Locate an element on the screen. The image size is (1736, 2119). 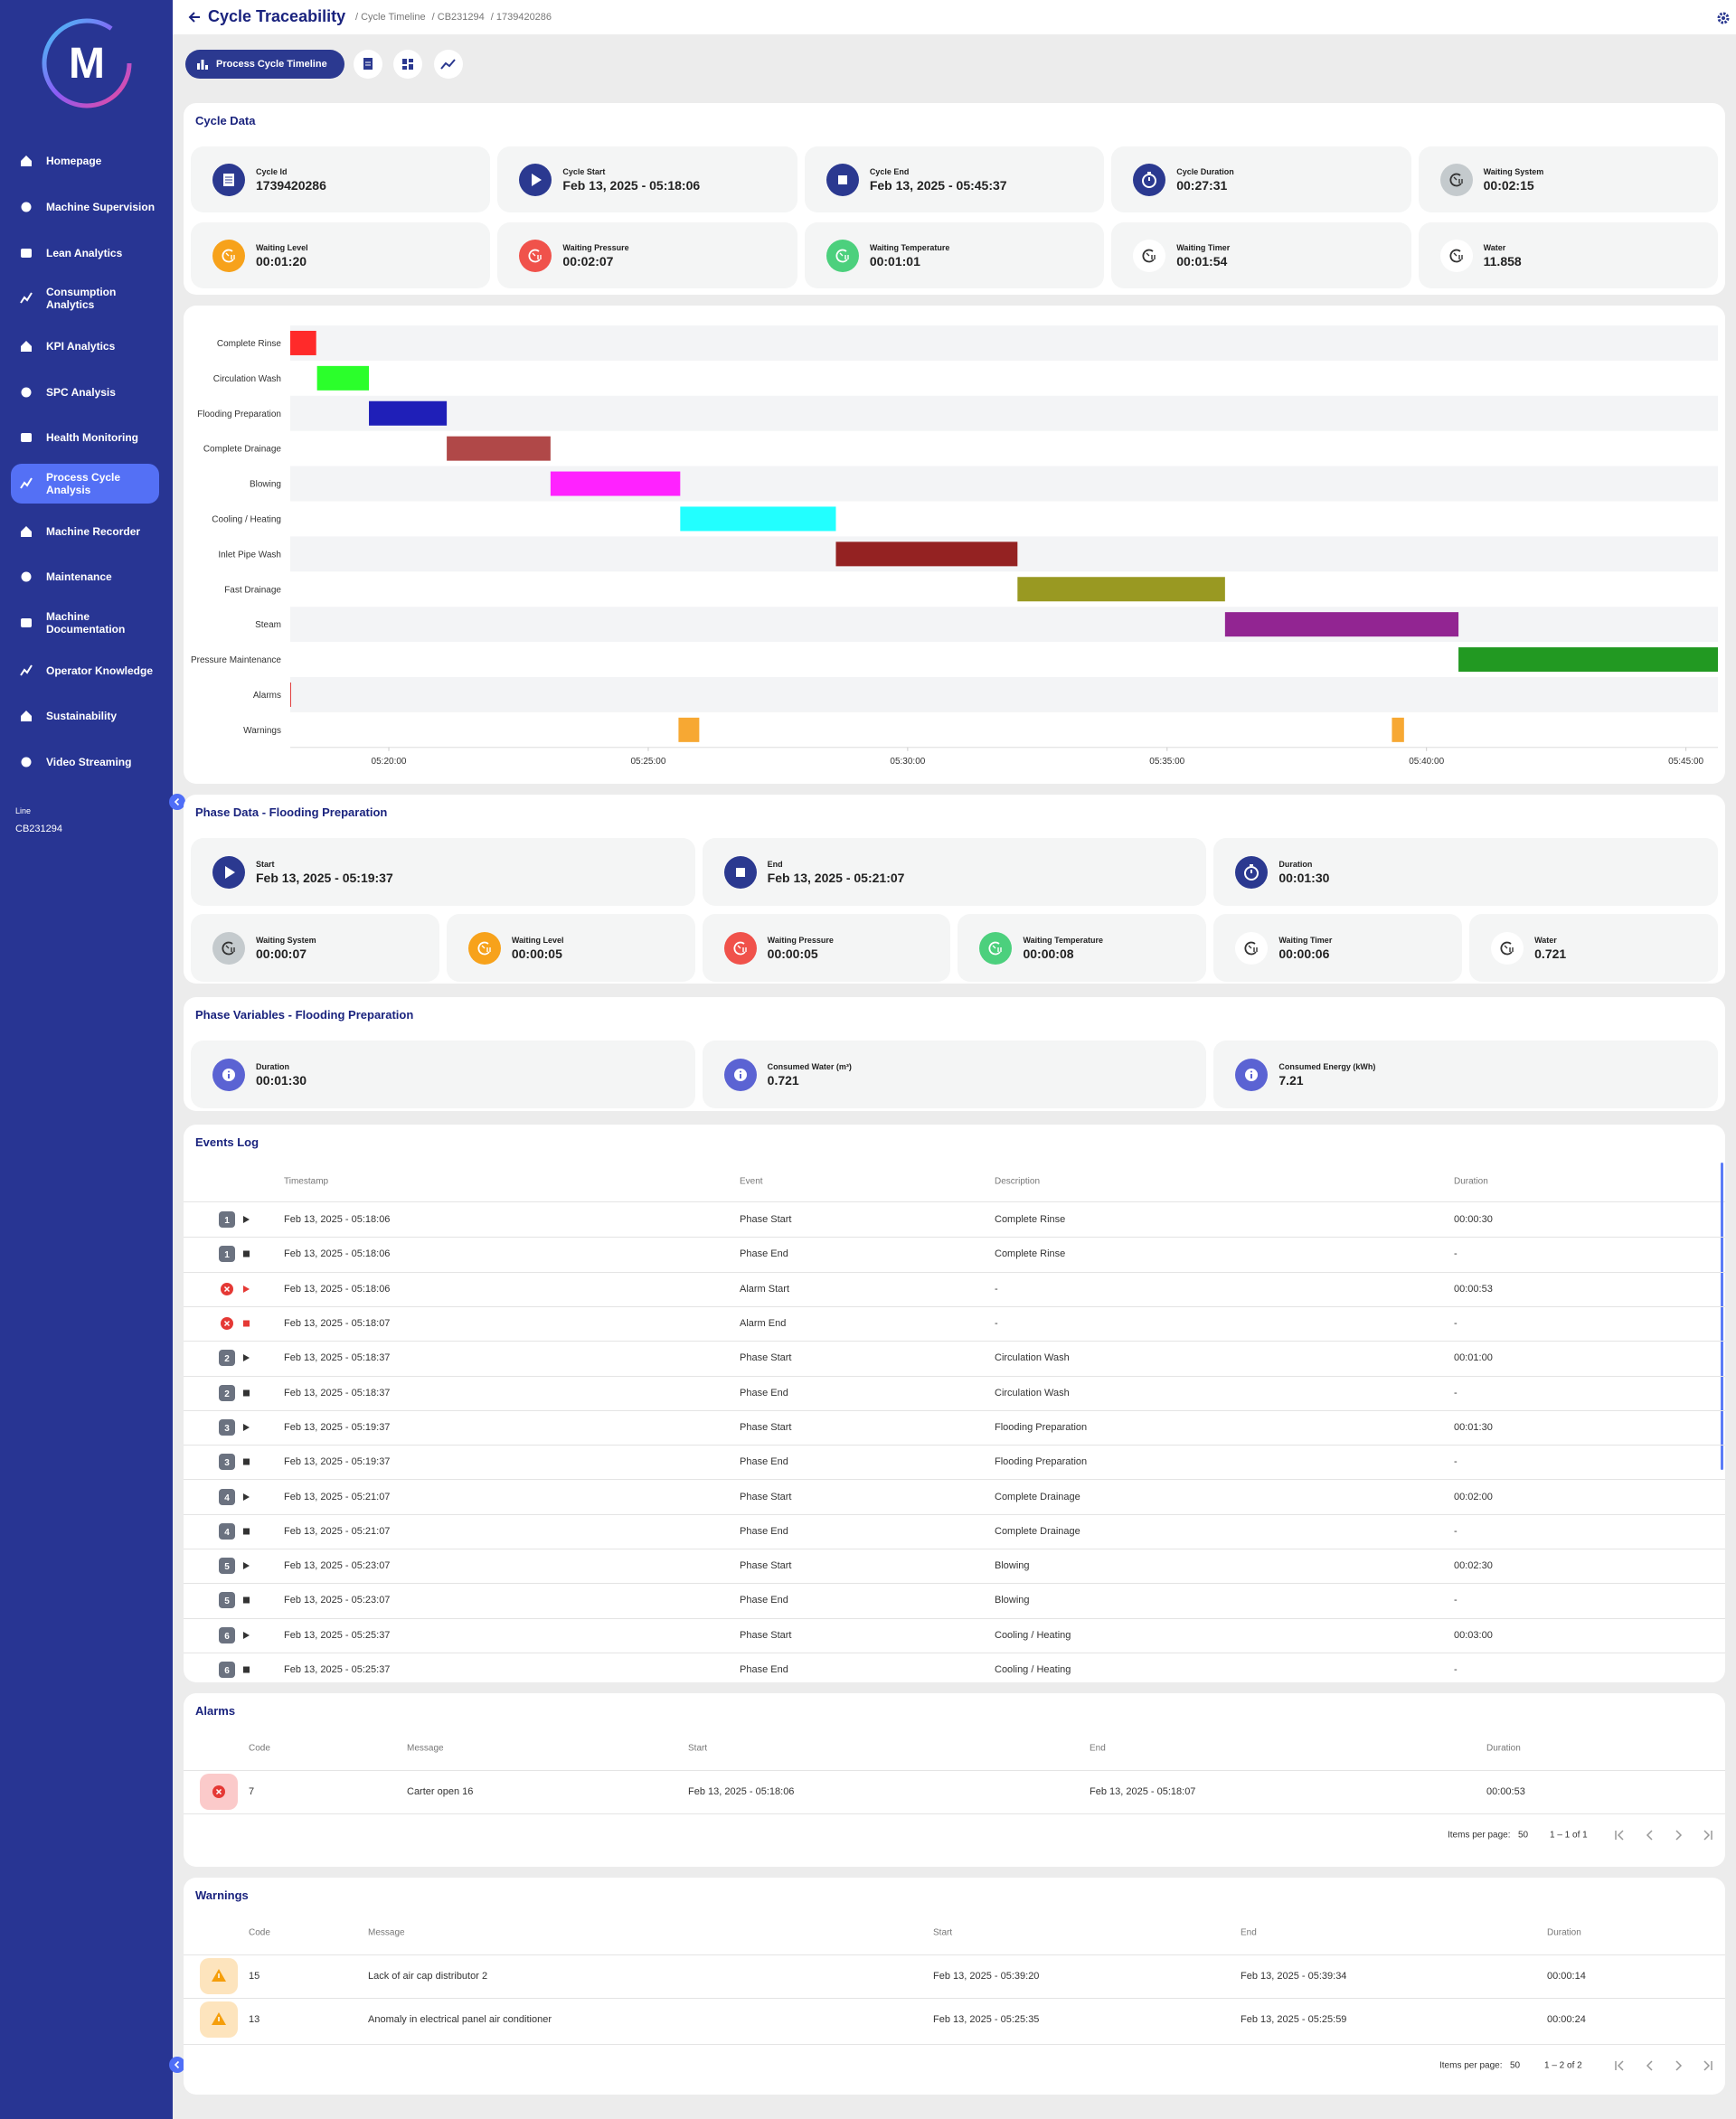
nav-item: Homepage is located at coordinates (85, 161).